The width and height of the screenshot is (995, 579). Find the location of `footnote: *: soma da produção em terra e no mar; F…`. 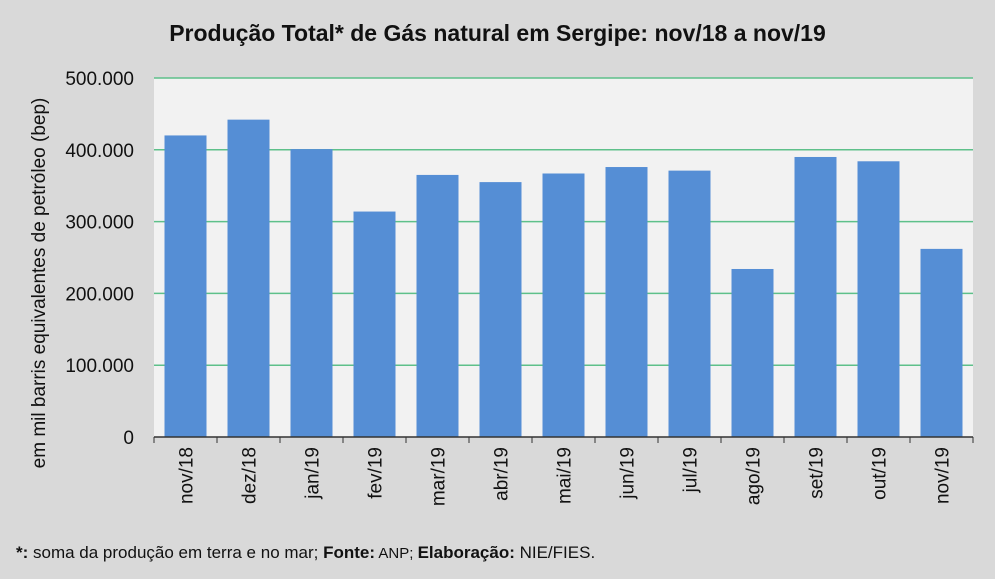

footnote: *: soma da produção em terra e no mar; F… is located at coordinates (305, 553).